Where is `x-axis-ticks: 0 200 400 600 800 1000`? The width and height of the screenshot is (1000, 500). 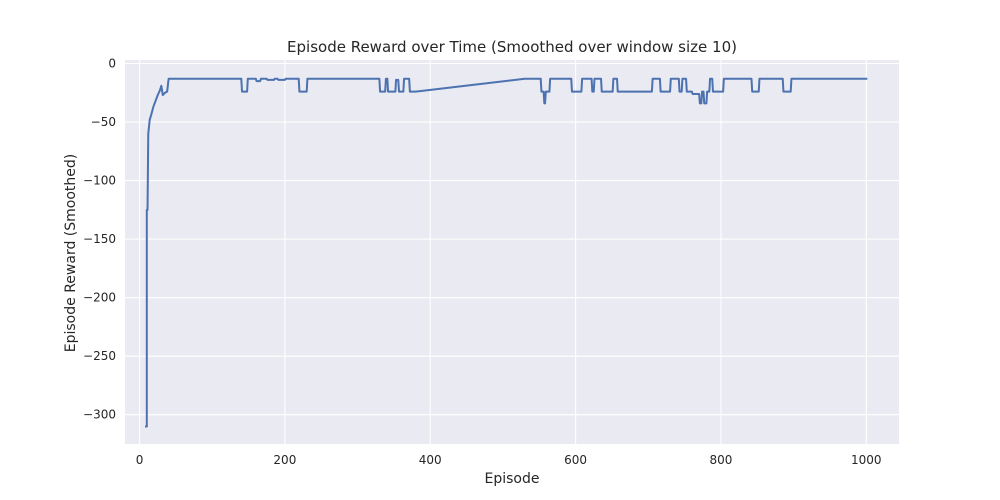
x-axis-ticks: 0 200 400 600 800 1000 is located at coordinates (509, 460).